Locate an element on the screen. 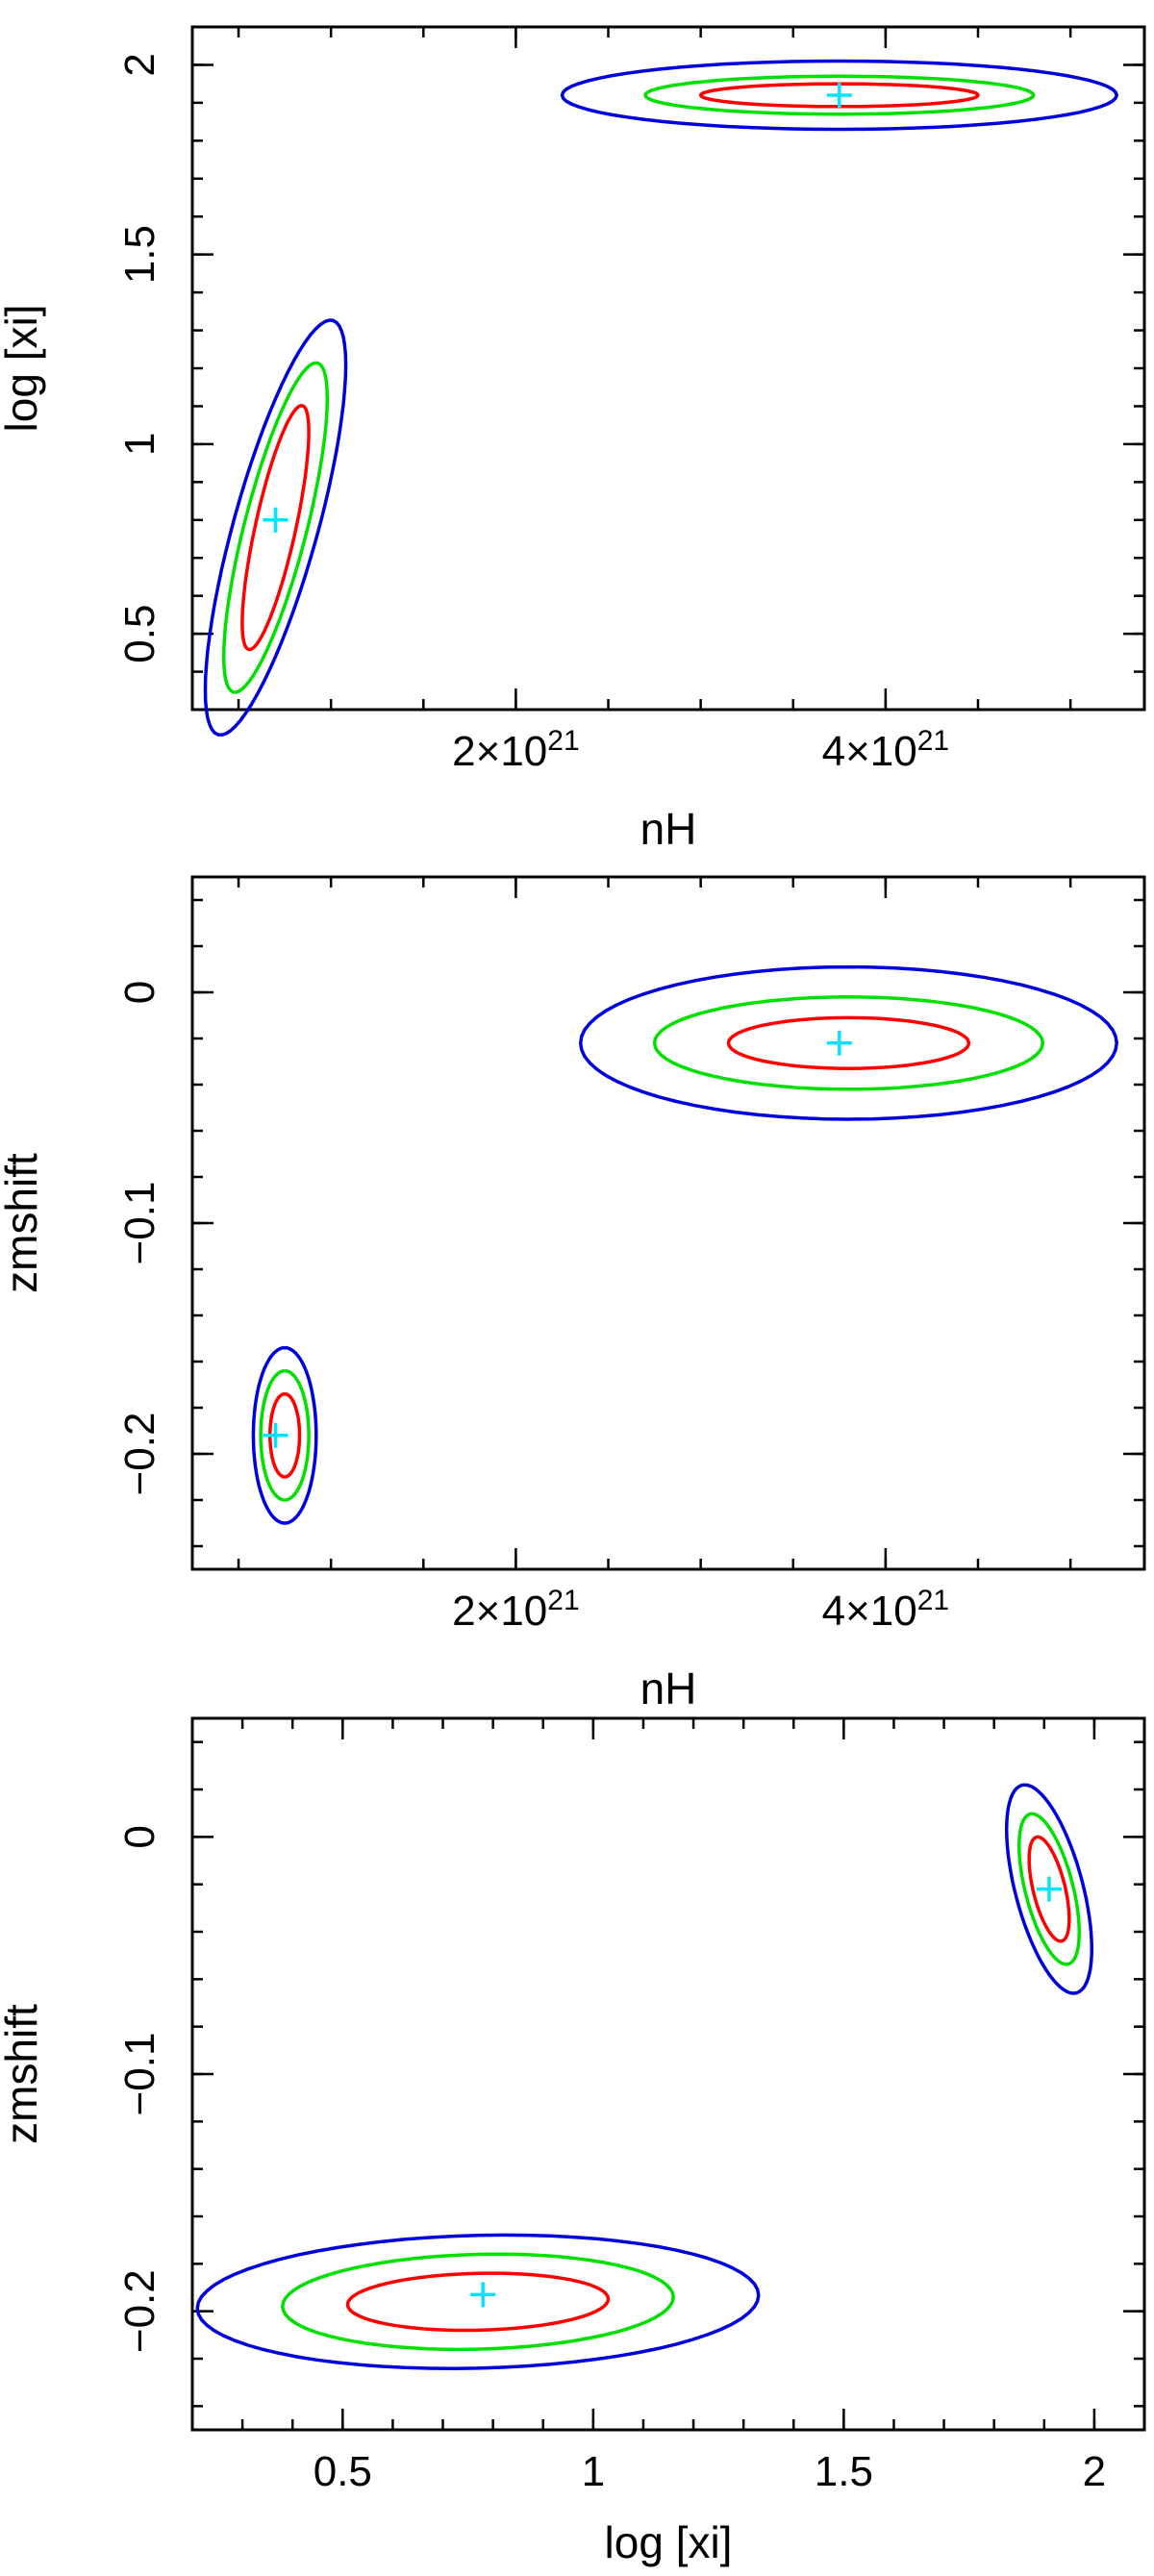 This screenshot has height=2576, width=1154. y-tick-label: 2 is located at coordinates (139, 64).